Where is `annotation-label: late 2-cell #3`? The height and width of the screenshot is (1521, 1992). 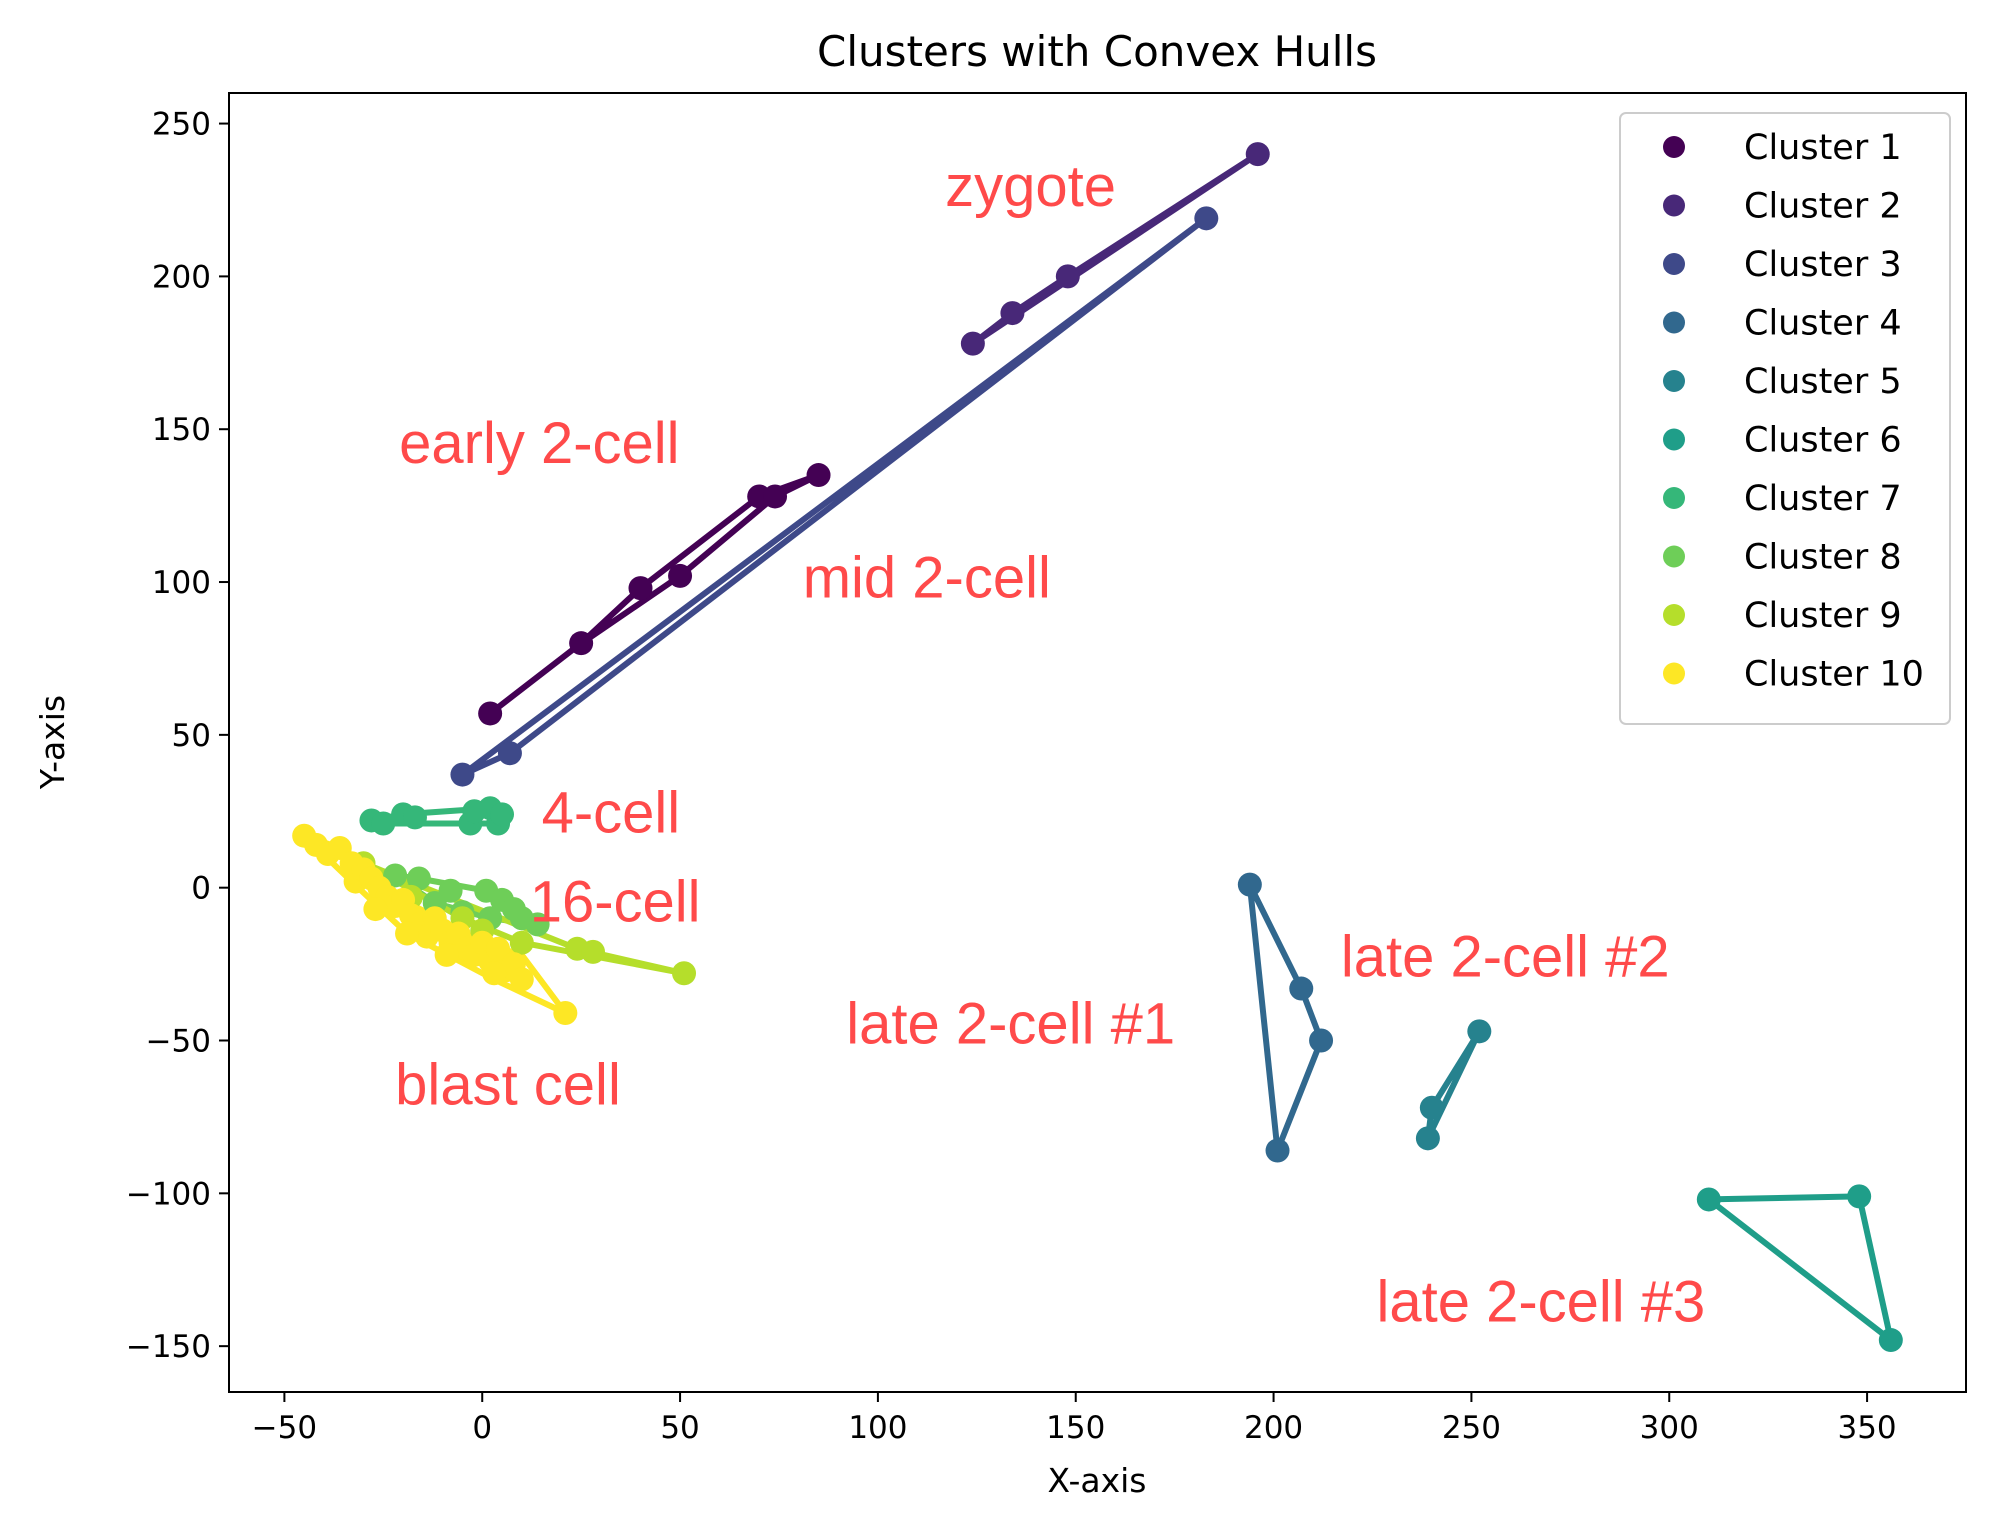 annotation-label: late 2-cell #3 is located at coordinates (1540, 1302).